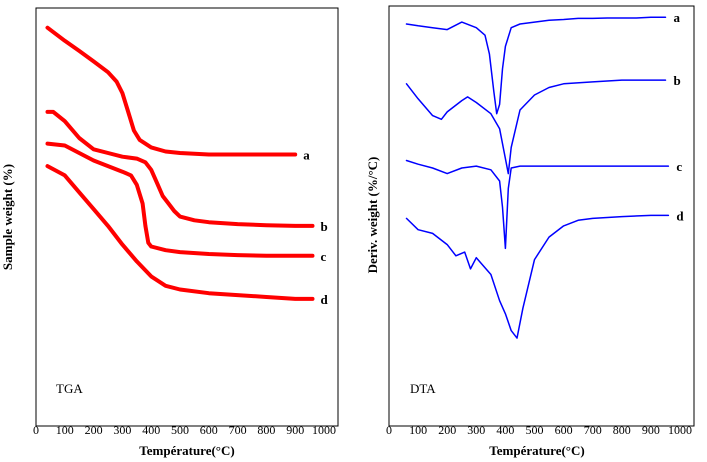  What do you see at coordinates (69, 388) in the screenshot?
I see `tga-title: TGA` at bounding box center [69, 388].